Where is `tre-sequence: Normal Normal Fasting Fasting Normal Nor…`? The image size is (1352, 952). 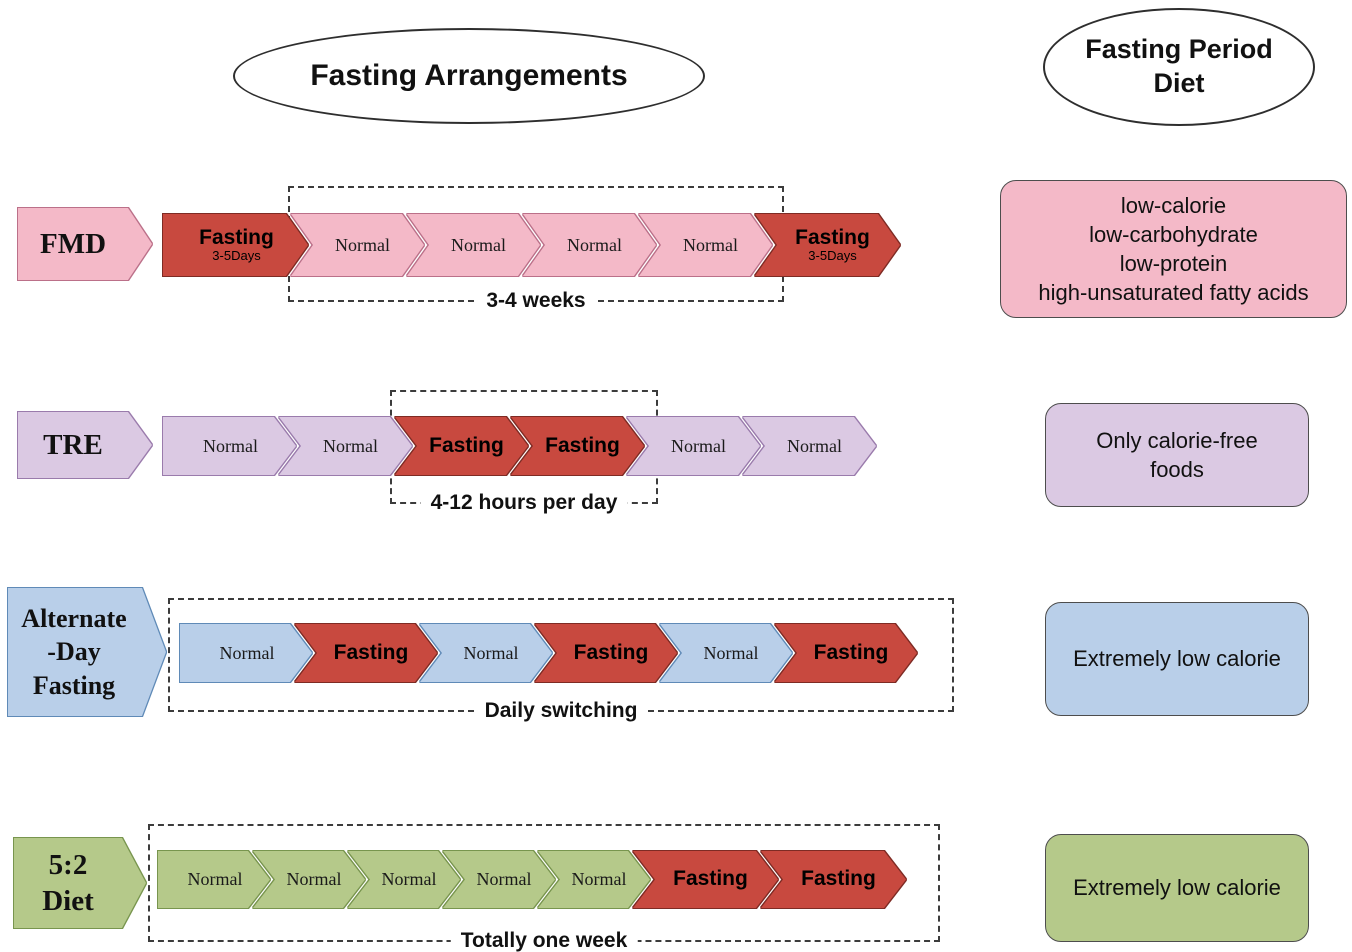
tre-sequence: Normal Normal Fasting Fasting Normal Nor… is located at coordinates (519, 446).